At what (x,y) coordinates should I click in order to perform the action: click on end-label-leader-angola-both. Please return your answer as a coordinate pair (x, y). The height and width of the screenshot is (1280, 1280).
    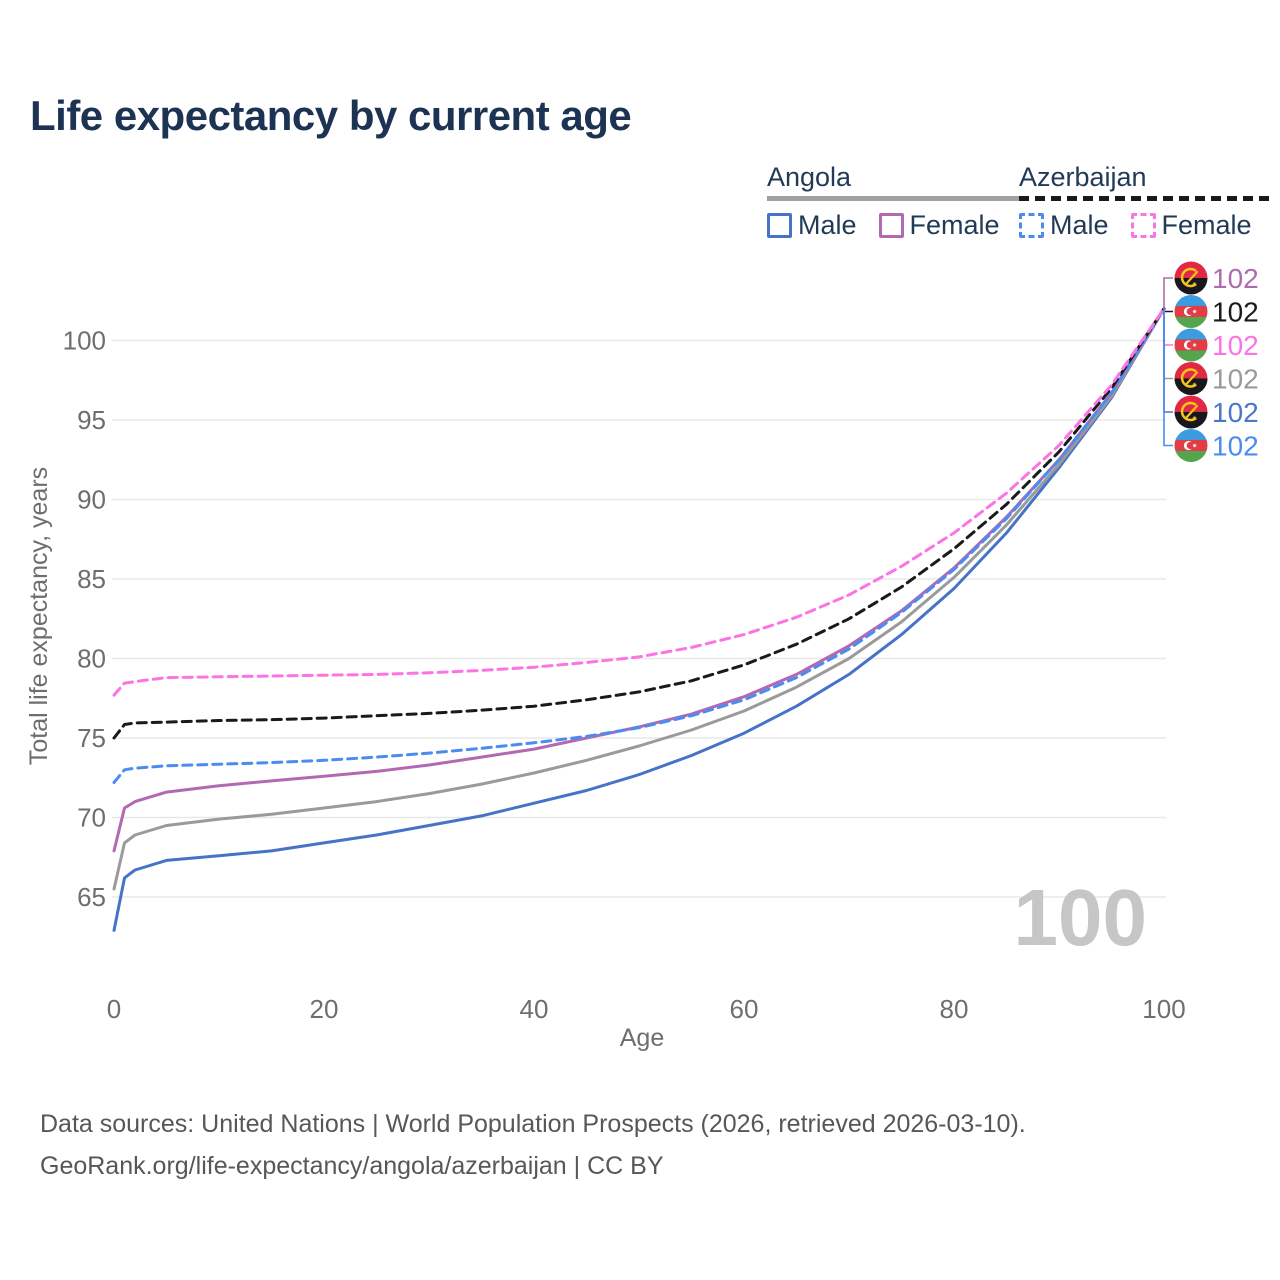
    Looking at the image, I should click on (1168, 344).